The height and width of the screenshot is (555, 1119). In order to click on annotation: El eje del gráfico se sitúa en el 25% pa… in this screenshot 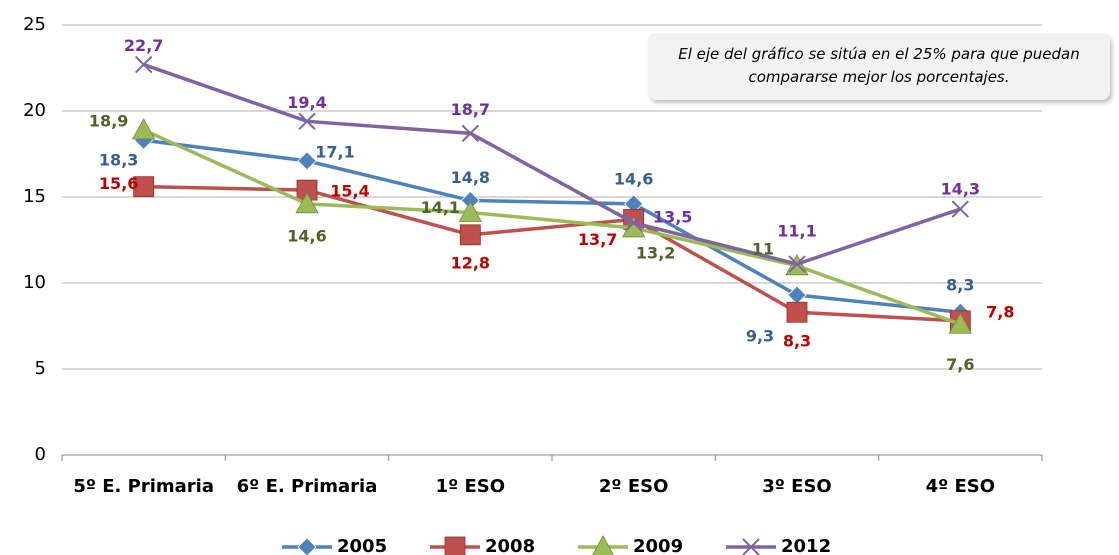, I will do `click(879, 66)`.